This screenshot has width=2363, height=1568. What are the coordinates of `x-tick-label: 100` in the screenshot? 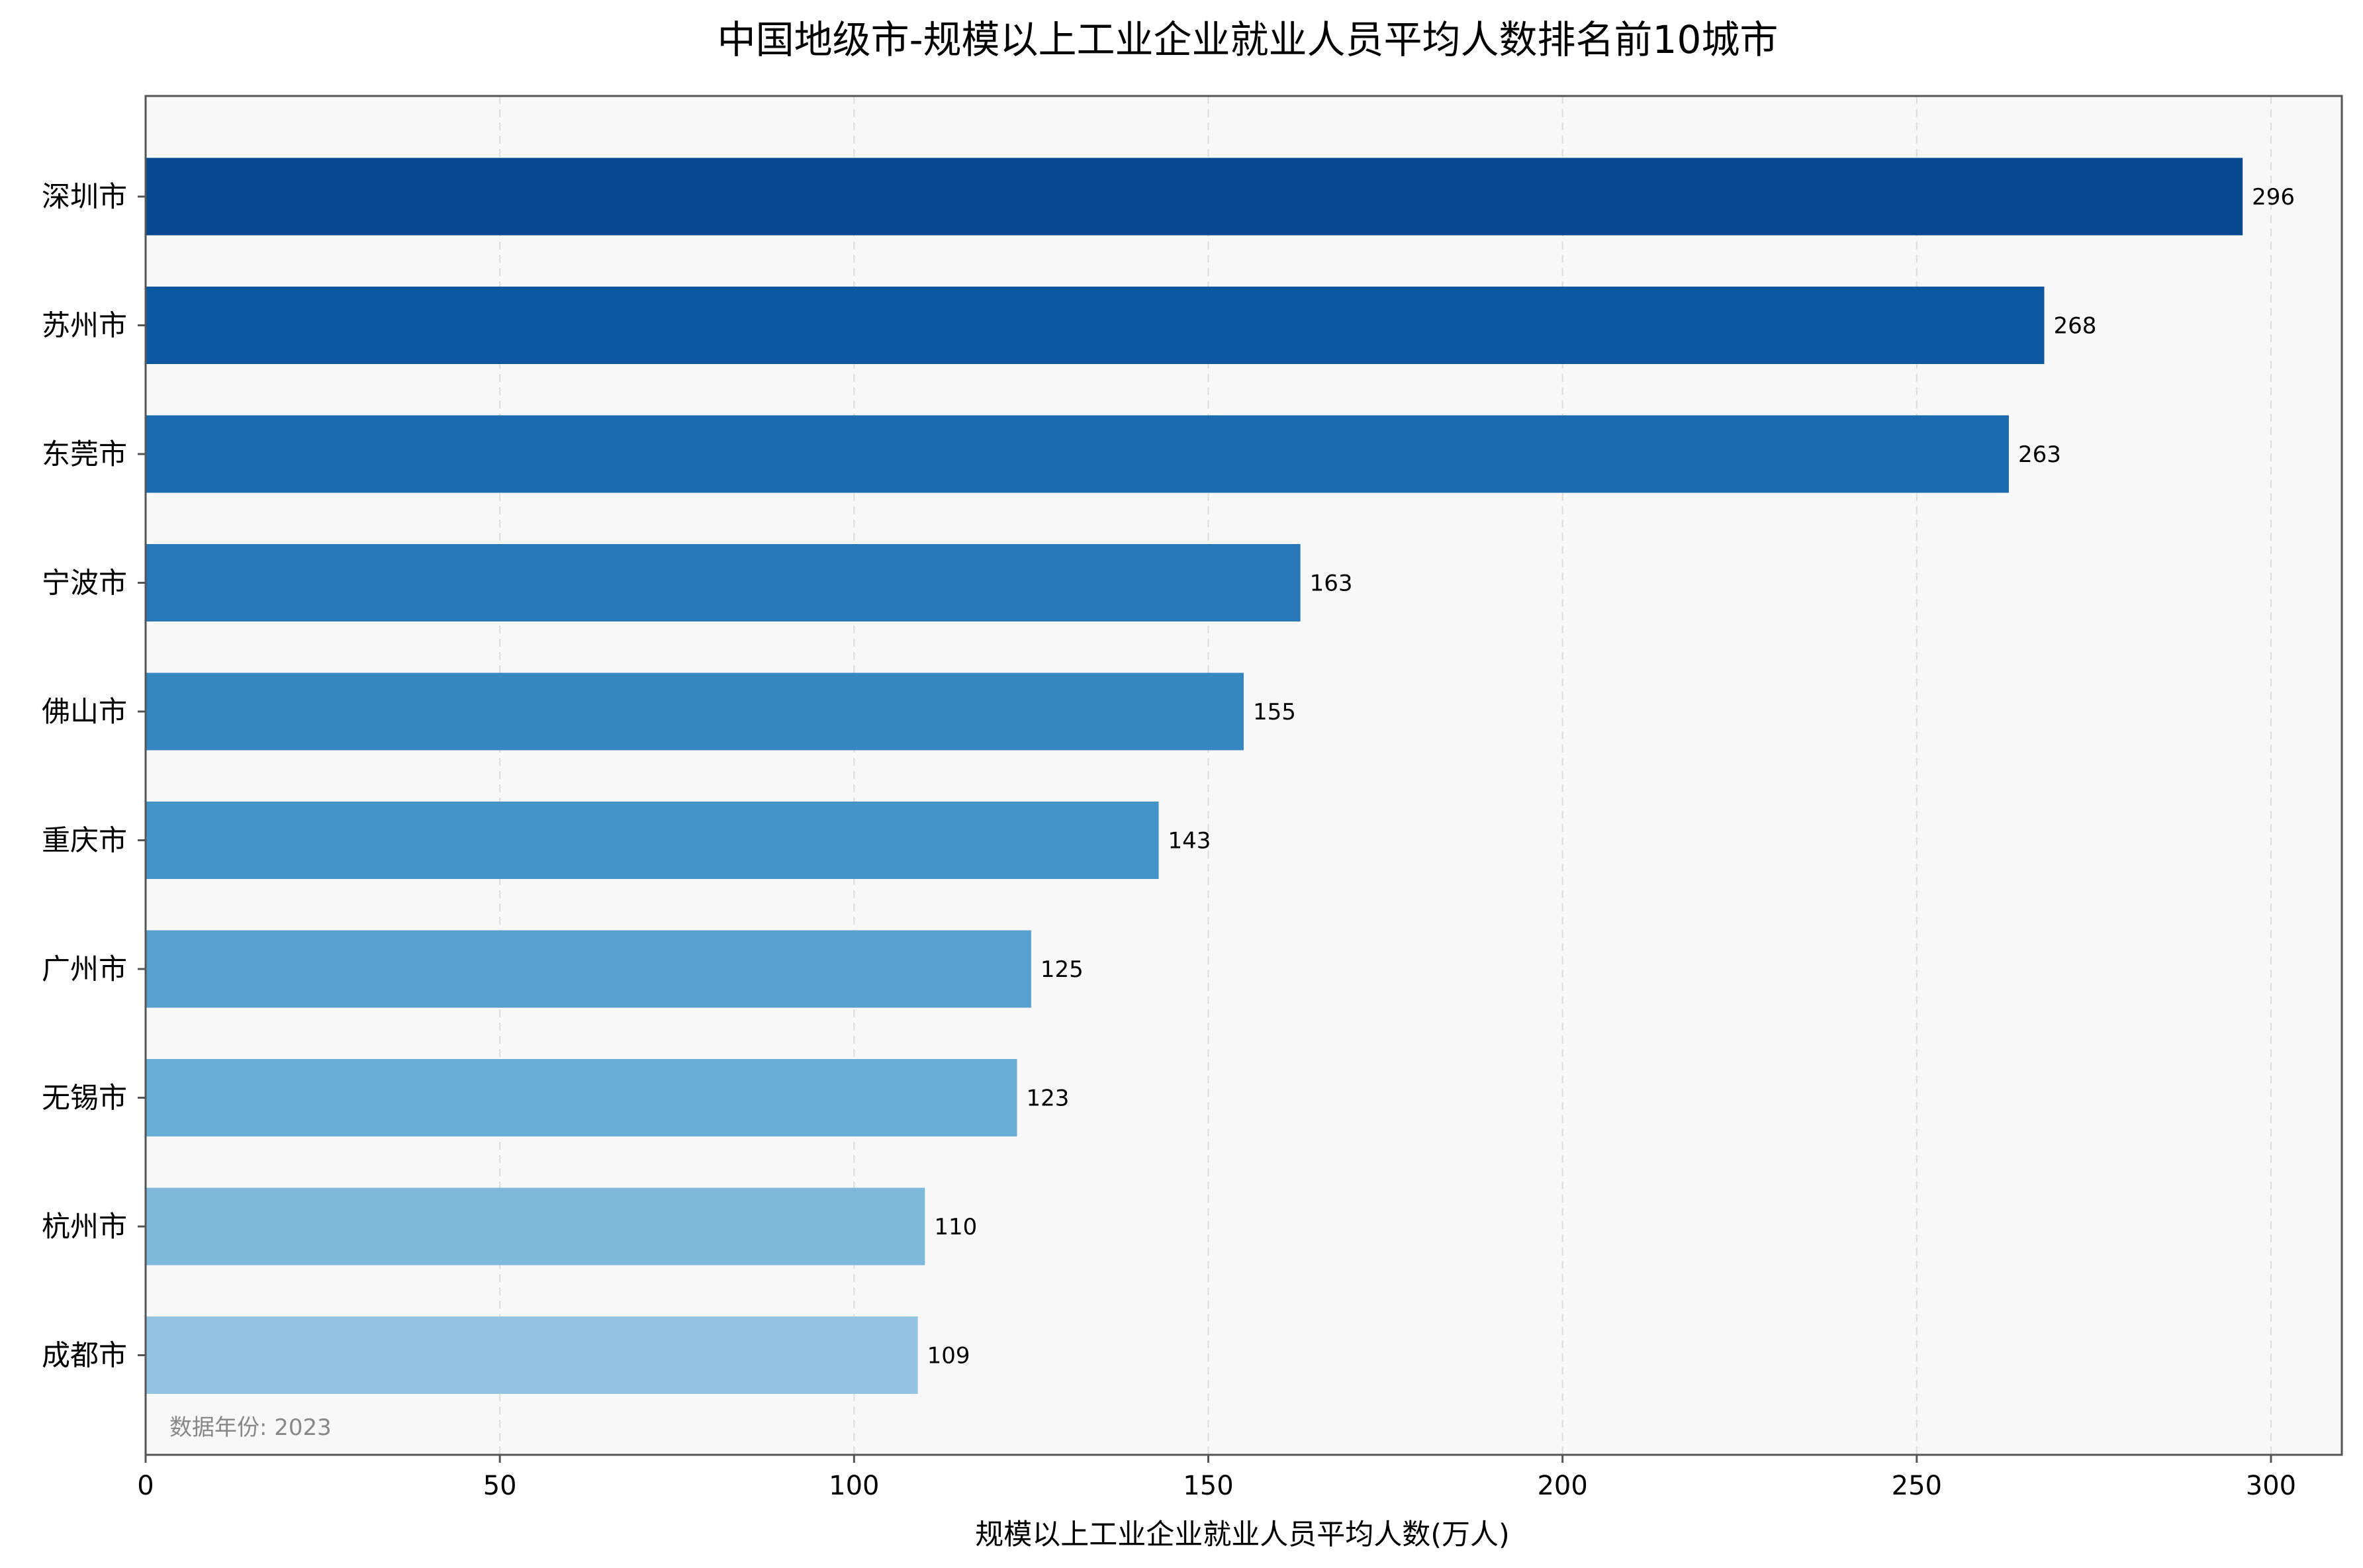 It's located at (854, 1486).